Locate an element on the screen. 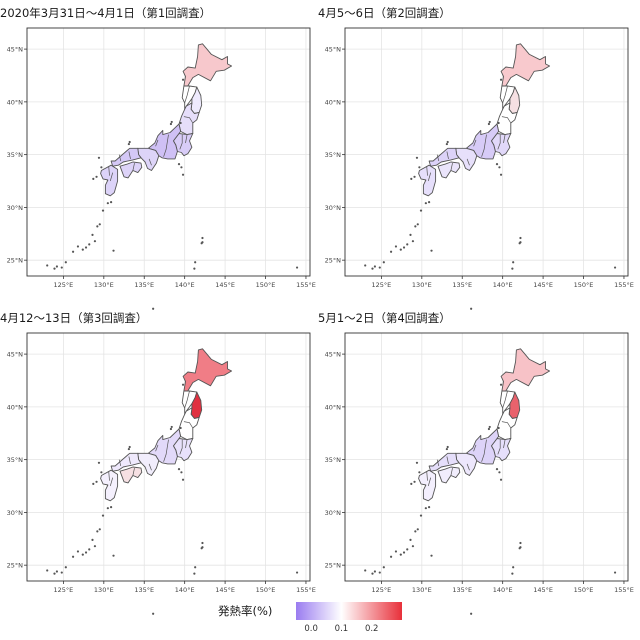  panel-title: 4月12～13日（第3回調査） is located at coordinates (74, 318).